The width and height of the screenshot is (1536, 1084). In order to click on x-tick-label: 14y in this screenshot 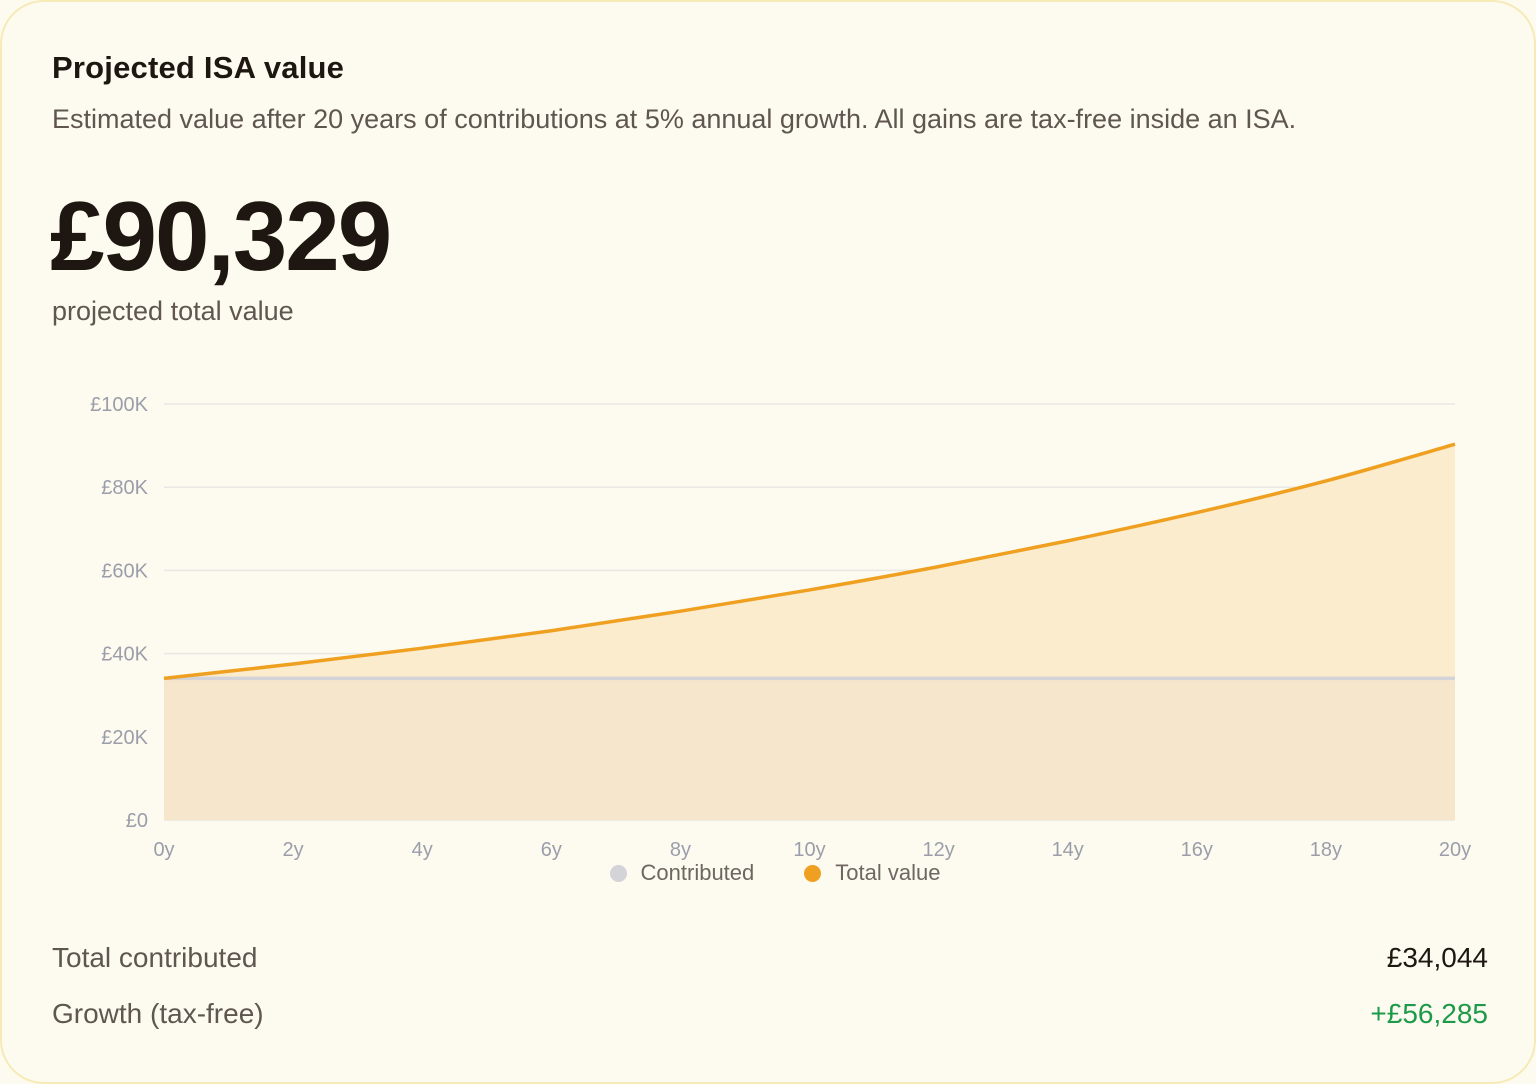, I will do `click(1068, 850)`.